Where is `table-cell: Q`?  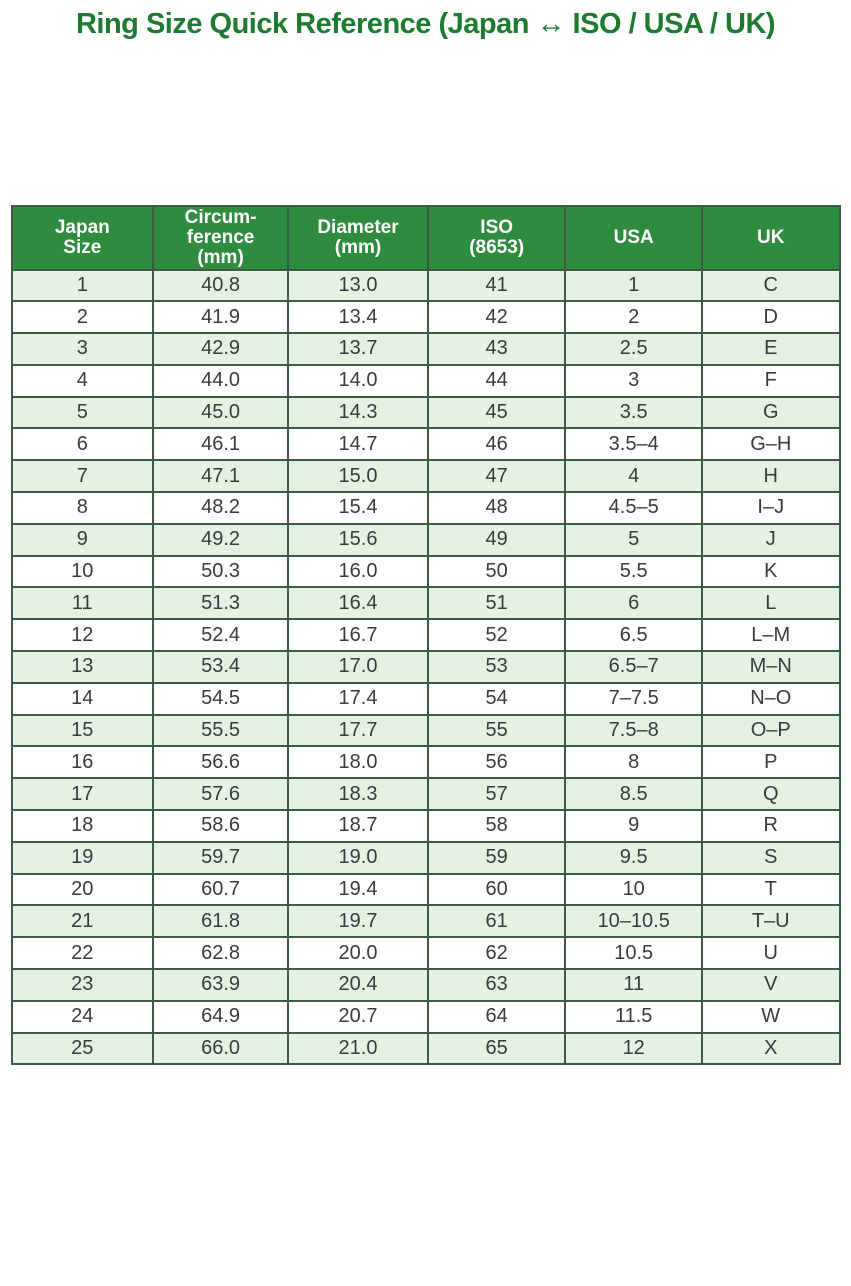 table-cell: Q is located at coordinates (771, 794).